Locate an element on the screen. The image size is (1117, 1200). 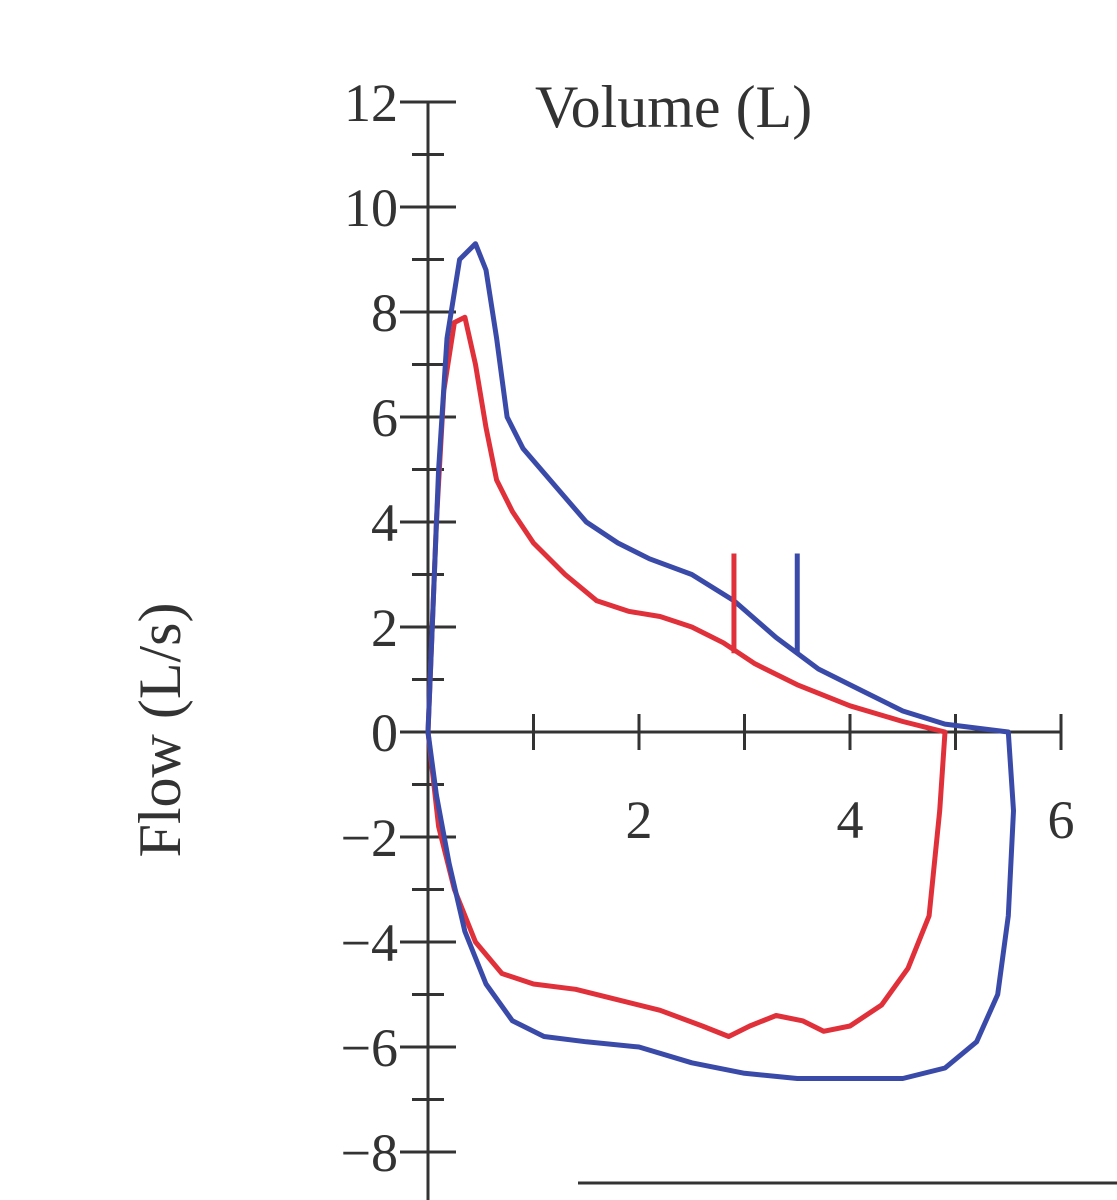
y-tick-label: −4 is located at coordinates (369, 943).